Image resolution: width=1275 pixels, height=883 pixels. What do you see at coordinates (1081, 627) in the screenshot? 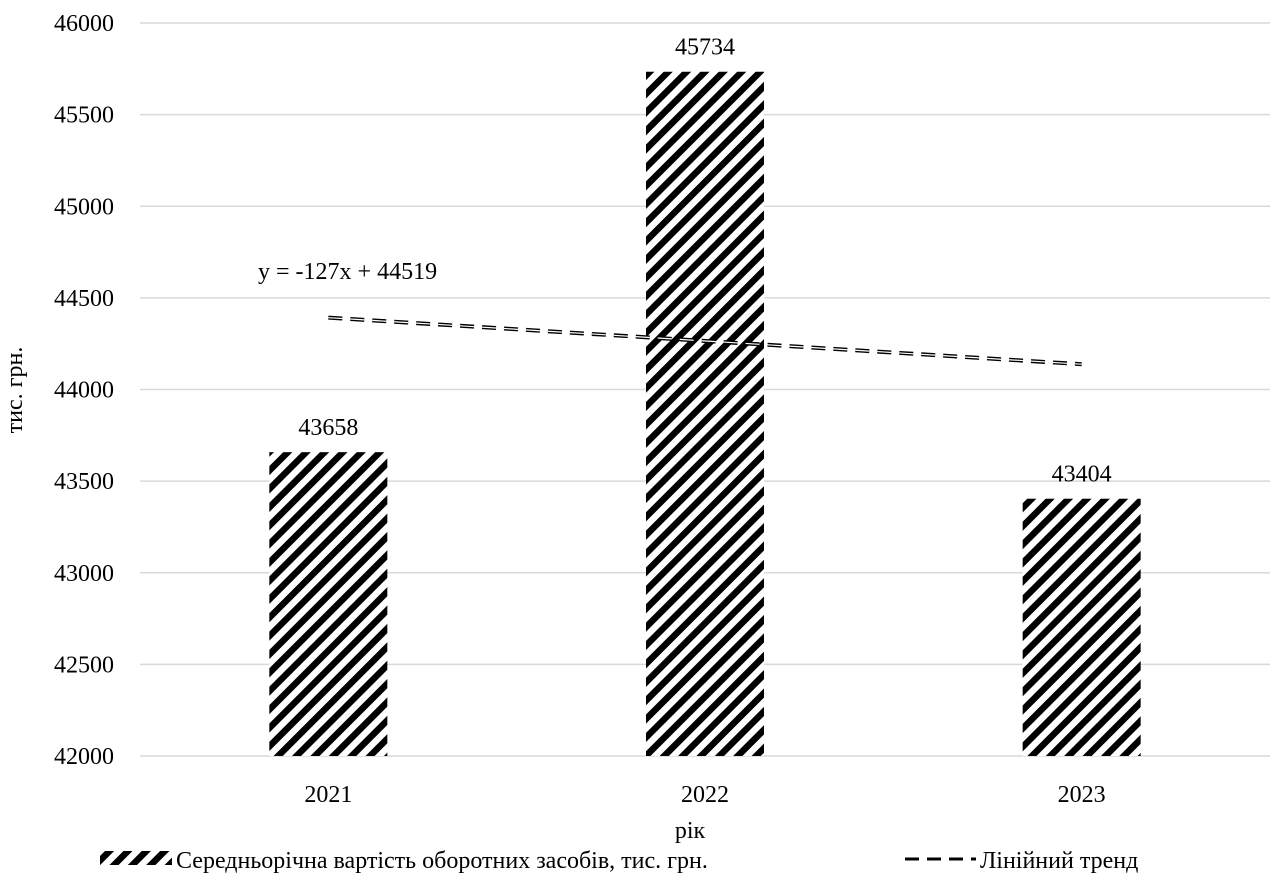
I see `bar-2023` at bounding box center [1081, 627].